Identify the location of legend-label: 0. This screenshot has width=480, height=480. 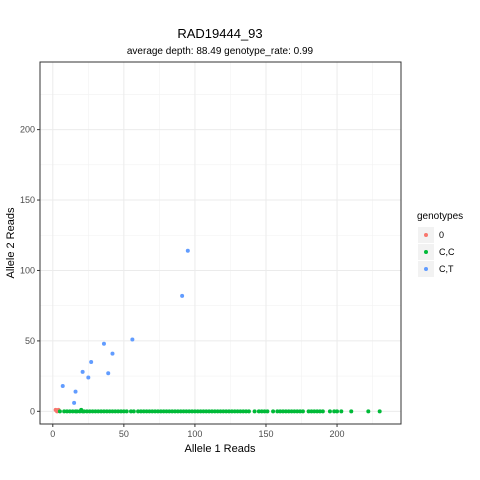
(441, 235).